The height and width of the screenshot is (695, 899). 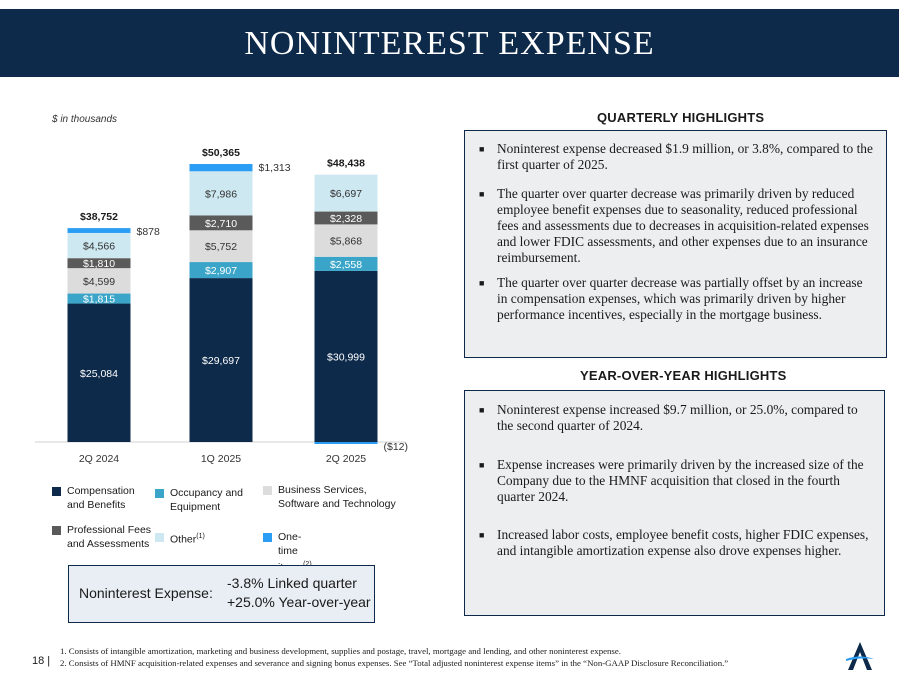 I want to click on page-title: NONINTEREST EXPENSE, so click(x=449, y=43).